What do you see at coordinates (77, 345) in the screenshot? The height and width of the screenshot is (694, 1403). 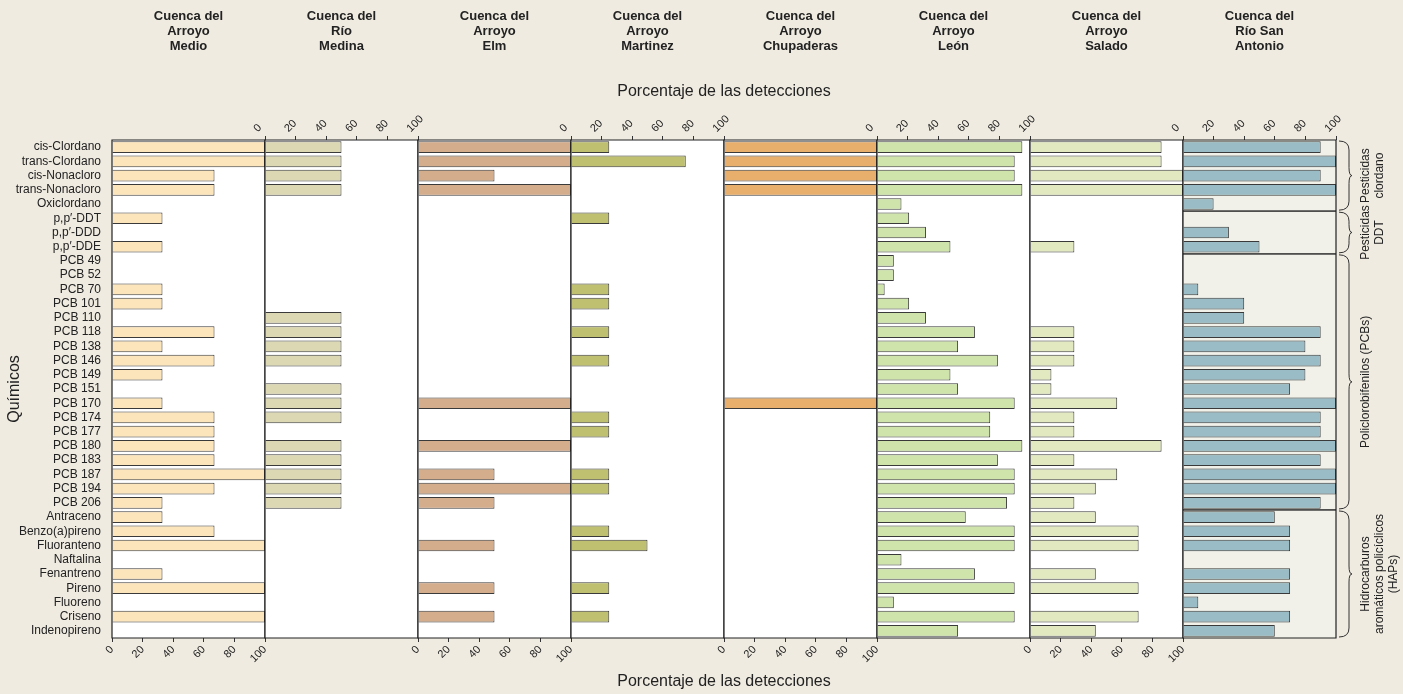 I see `y-tick-label: PCB 138` at bounding box center [77, 345].